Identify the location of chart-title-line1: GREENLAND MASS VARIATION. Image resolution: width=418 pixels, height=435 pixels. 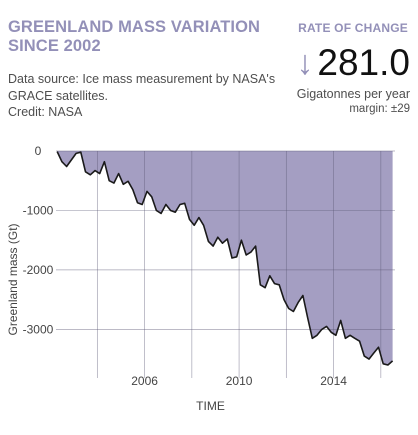
(134, 27).